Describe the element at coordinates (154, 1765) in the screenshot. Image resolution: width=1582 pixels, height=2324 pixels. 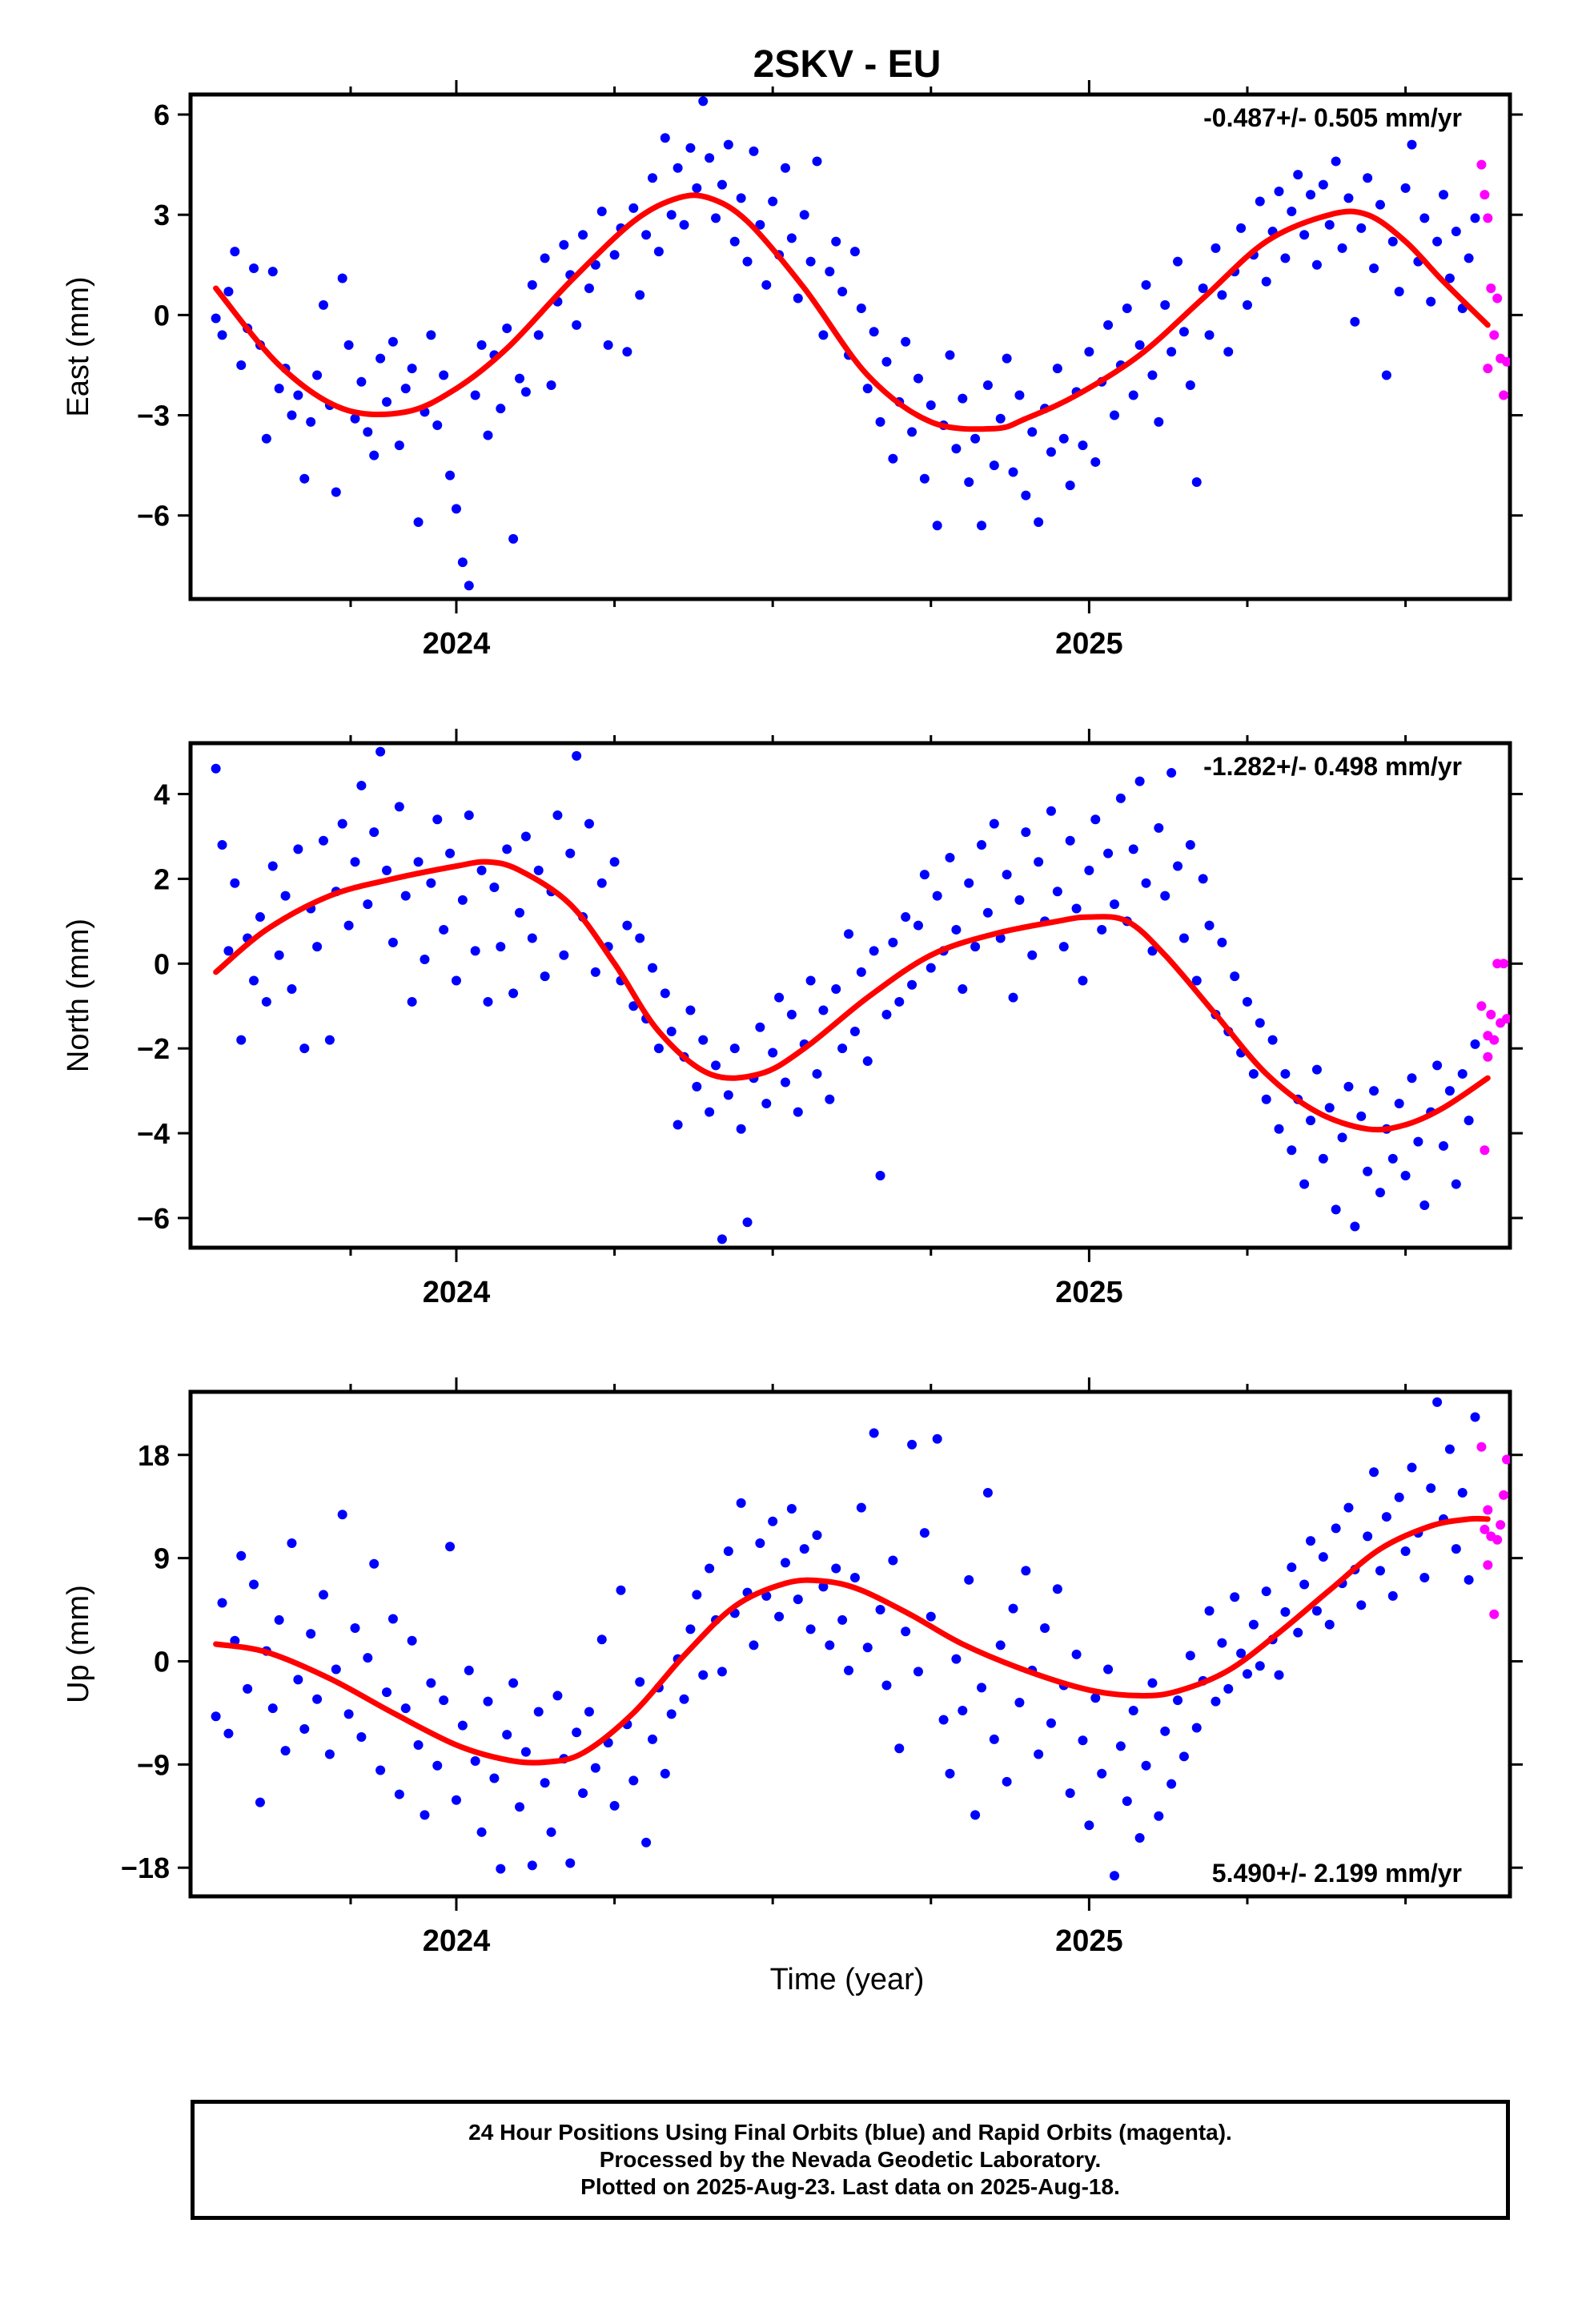
I see `y-tick-label: −9` at that location.